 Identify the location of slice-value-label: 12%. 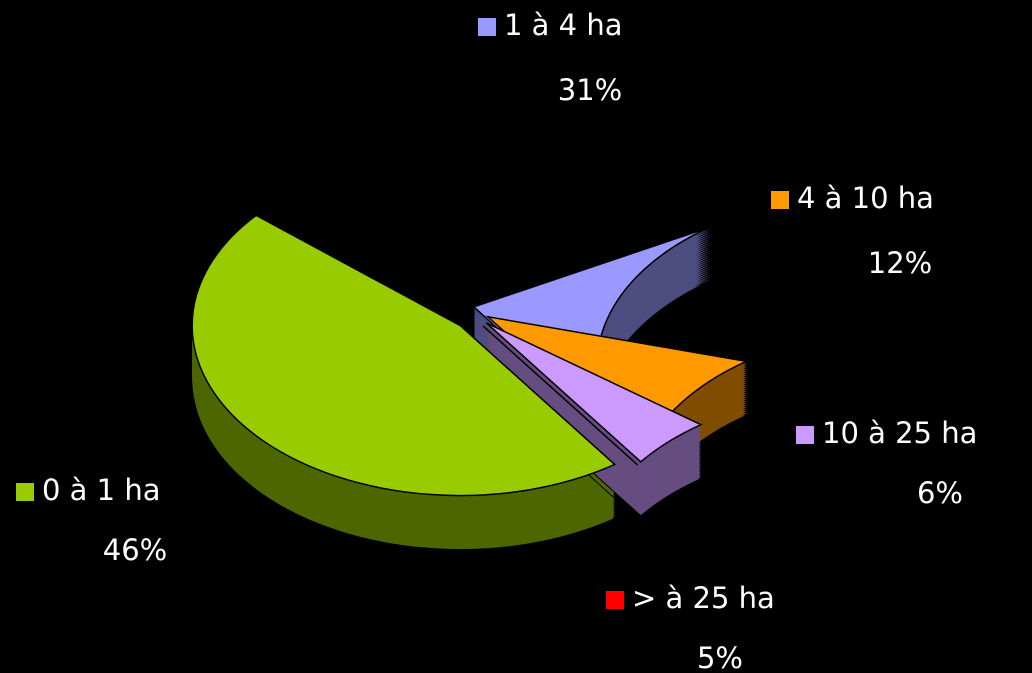
(900, 263).